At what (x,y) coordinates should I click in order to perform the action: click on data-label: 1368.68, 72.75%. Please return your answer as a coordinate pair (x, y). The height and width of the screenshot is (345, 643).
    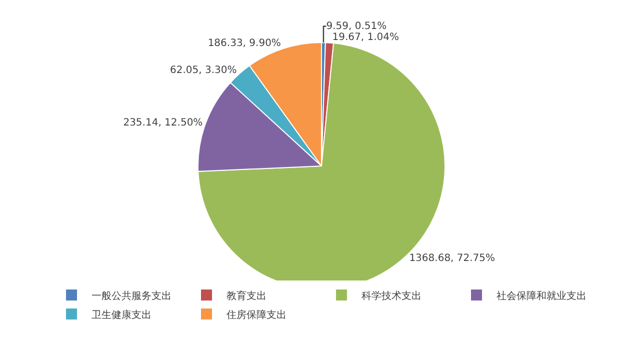
    Looking at the image, I should click on (452, 258).